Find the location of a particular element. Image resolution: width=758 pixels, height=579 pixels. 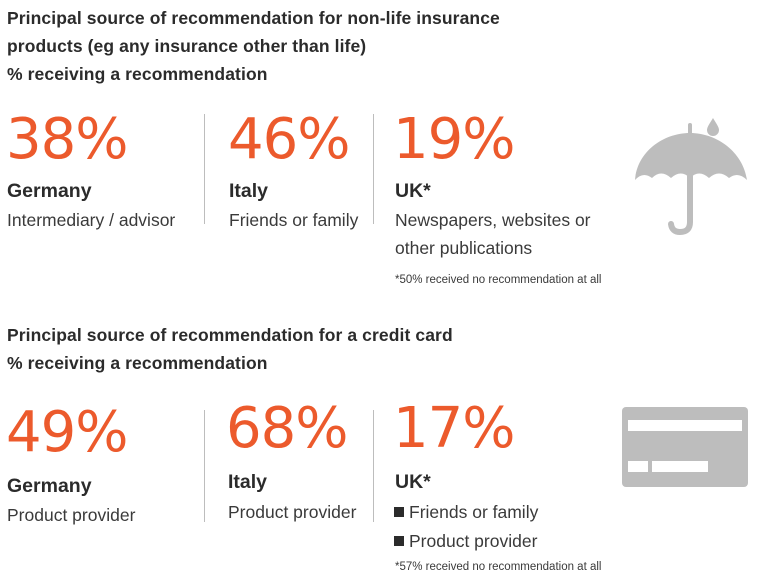

section2-germany-label: Germany is located at coordinates (49, 486).